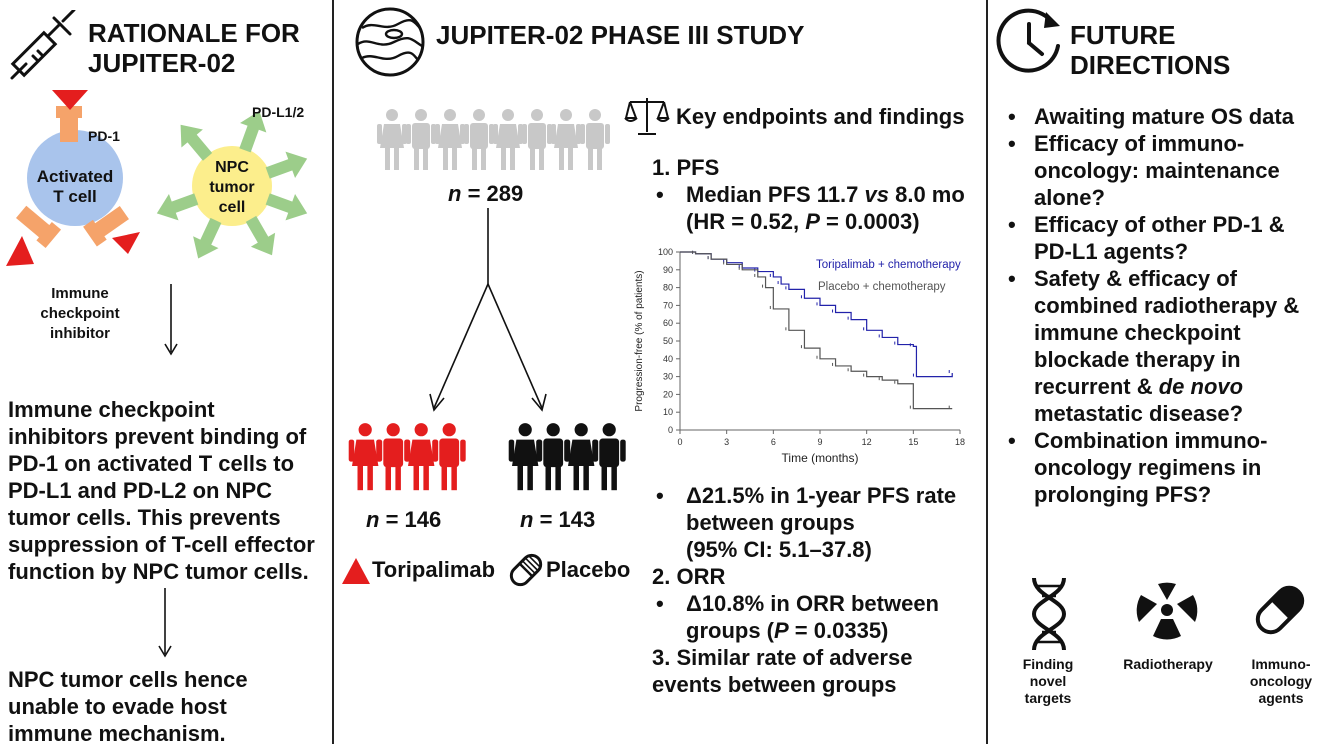 This screenshot has width=1336, height=747. I want to click on pd1-label: PD-1, so click(104, 136).